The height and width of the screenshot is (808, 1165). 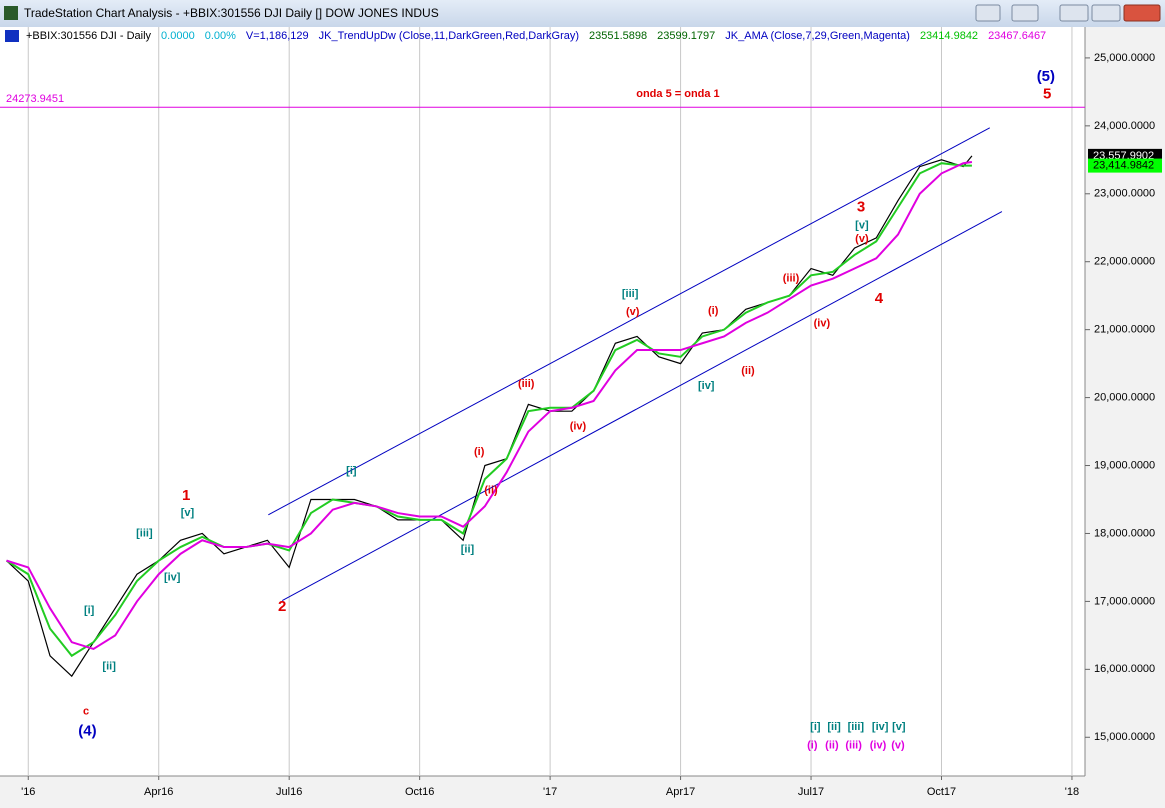 I want to click on x-tick-label: Jul17, so click(x=811, y=792).